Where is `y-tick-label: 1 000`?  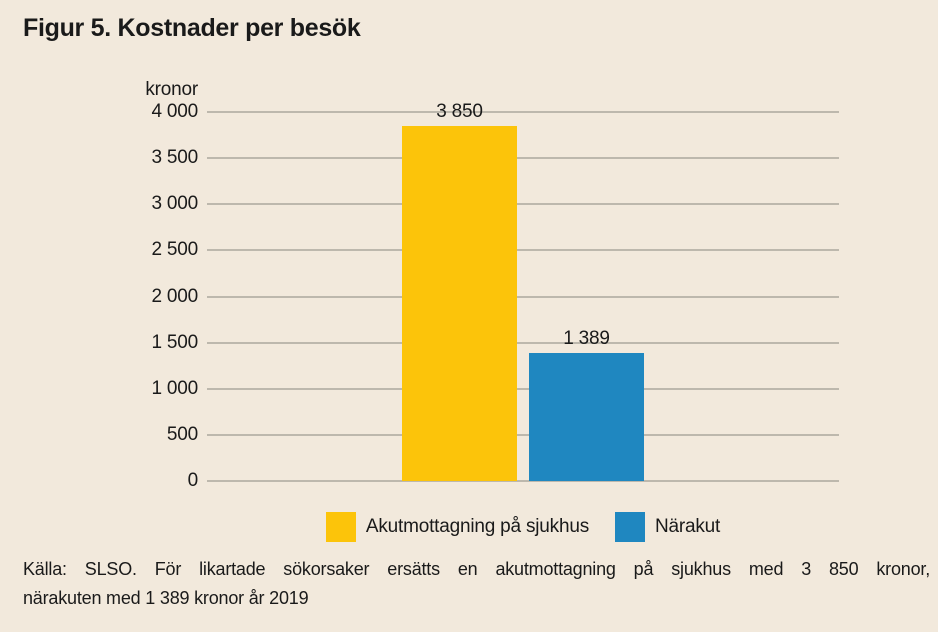 y-tick-label: 1 000 is located at coordinates (174, 388).